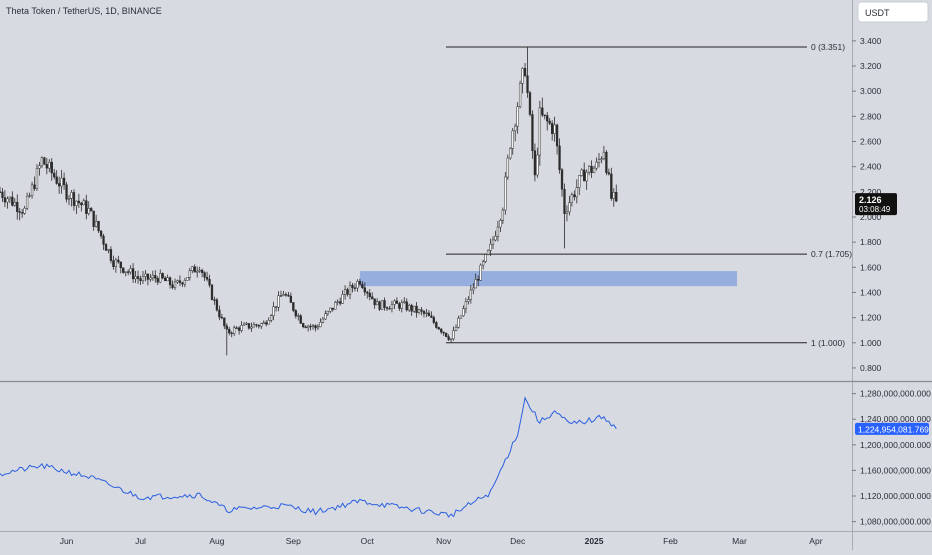 Image resolution: width=932 pixels, height=555 pixels. I want to click on price-tick-label: 1.800, so click(871, 242).